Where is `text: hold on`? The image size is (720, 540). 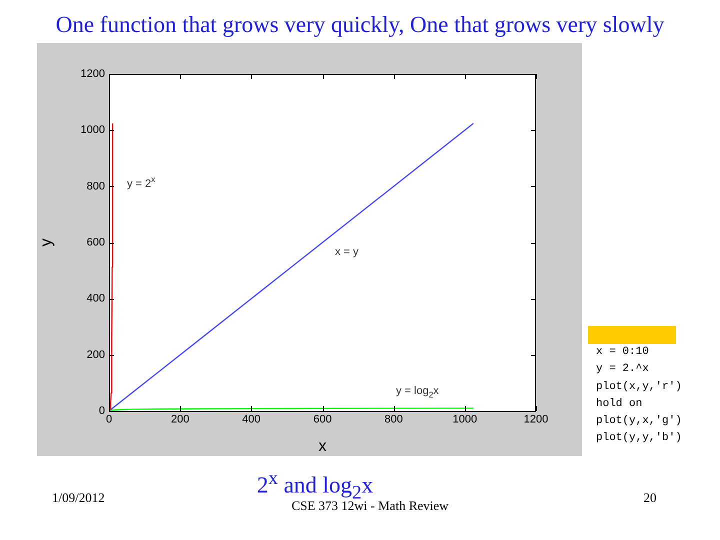
text: hold on is located at coordinates (619, 404).